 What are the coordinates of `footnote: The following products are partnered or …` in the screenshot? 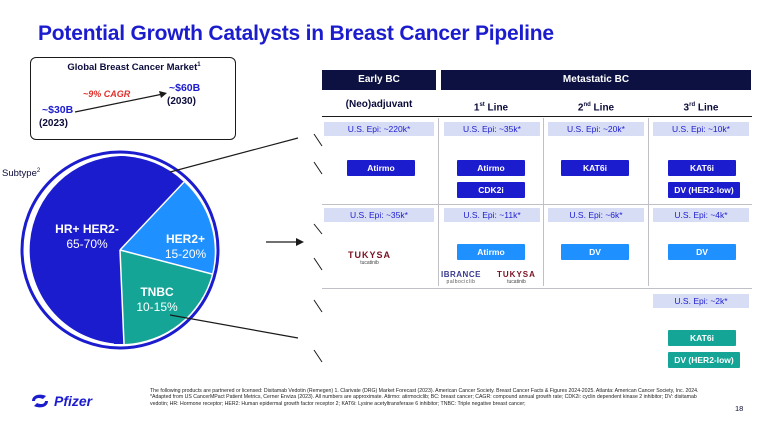 It's located at (424, 397).